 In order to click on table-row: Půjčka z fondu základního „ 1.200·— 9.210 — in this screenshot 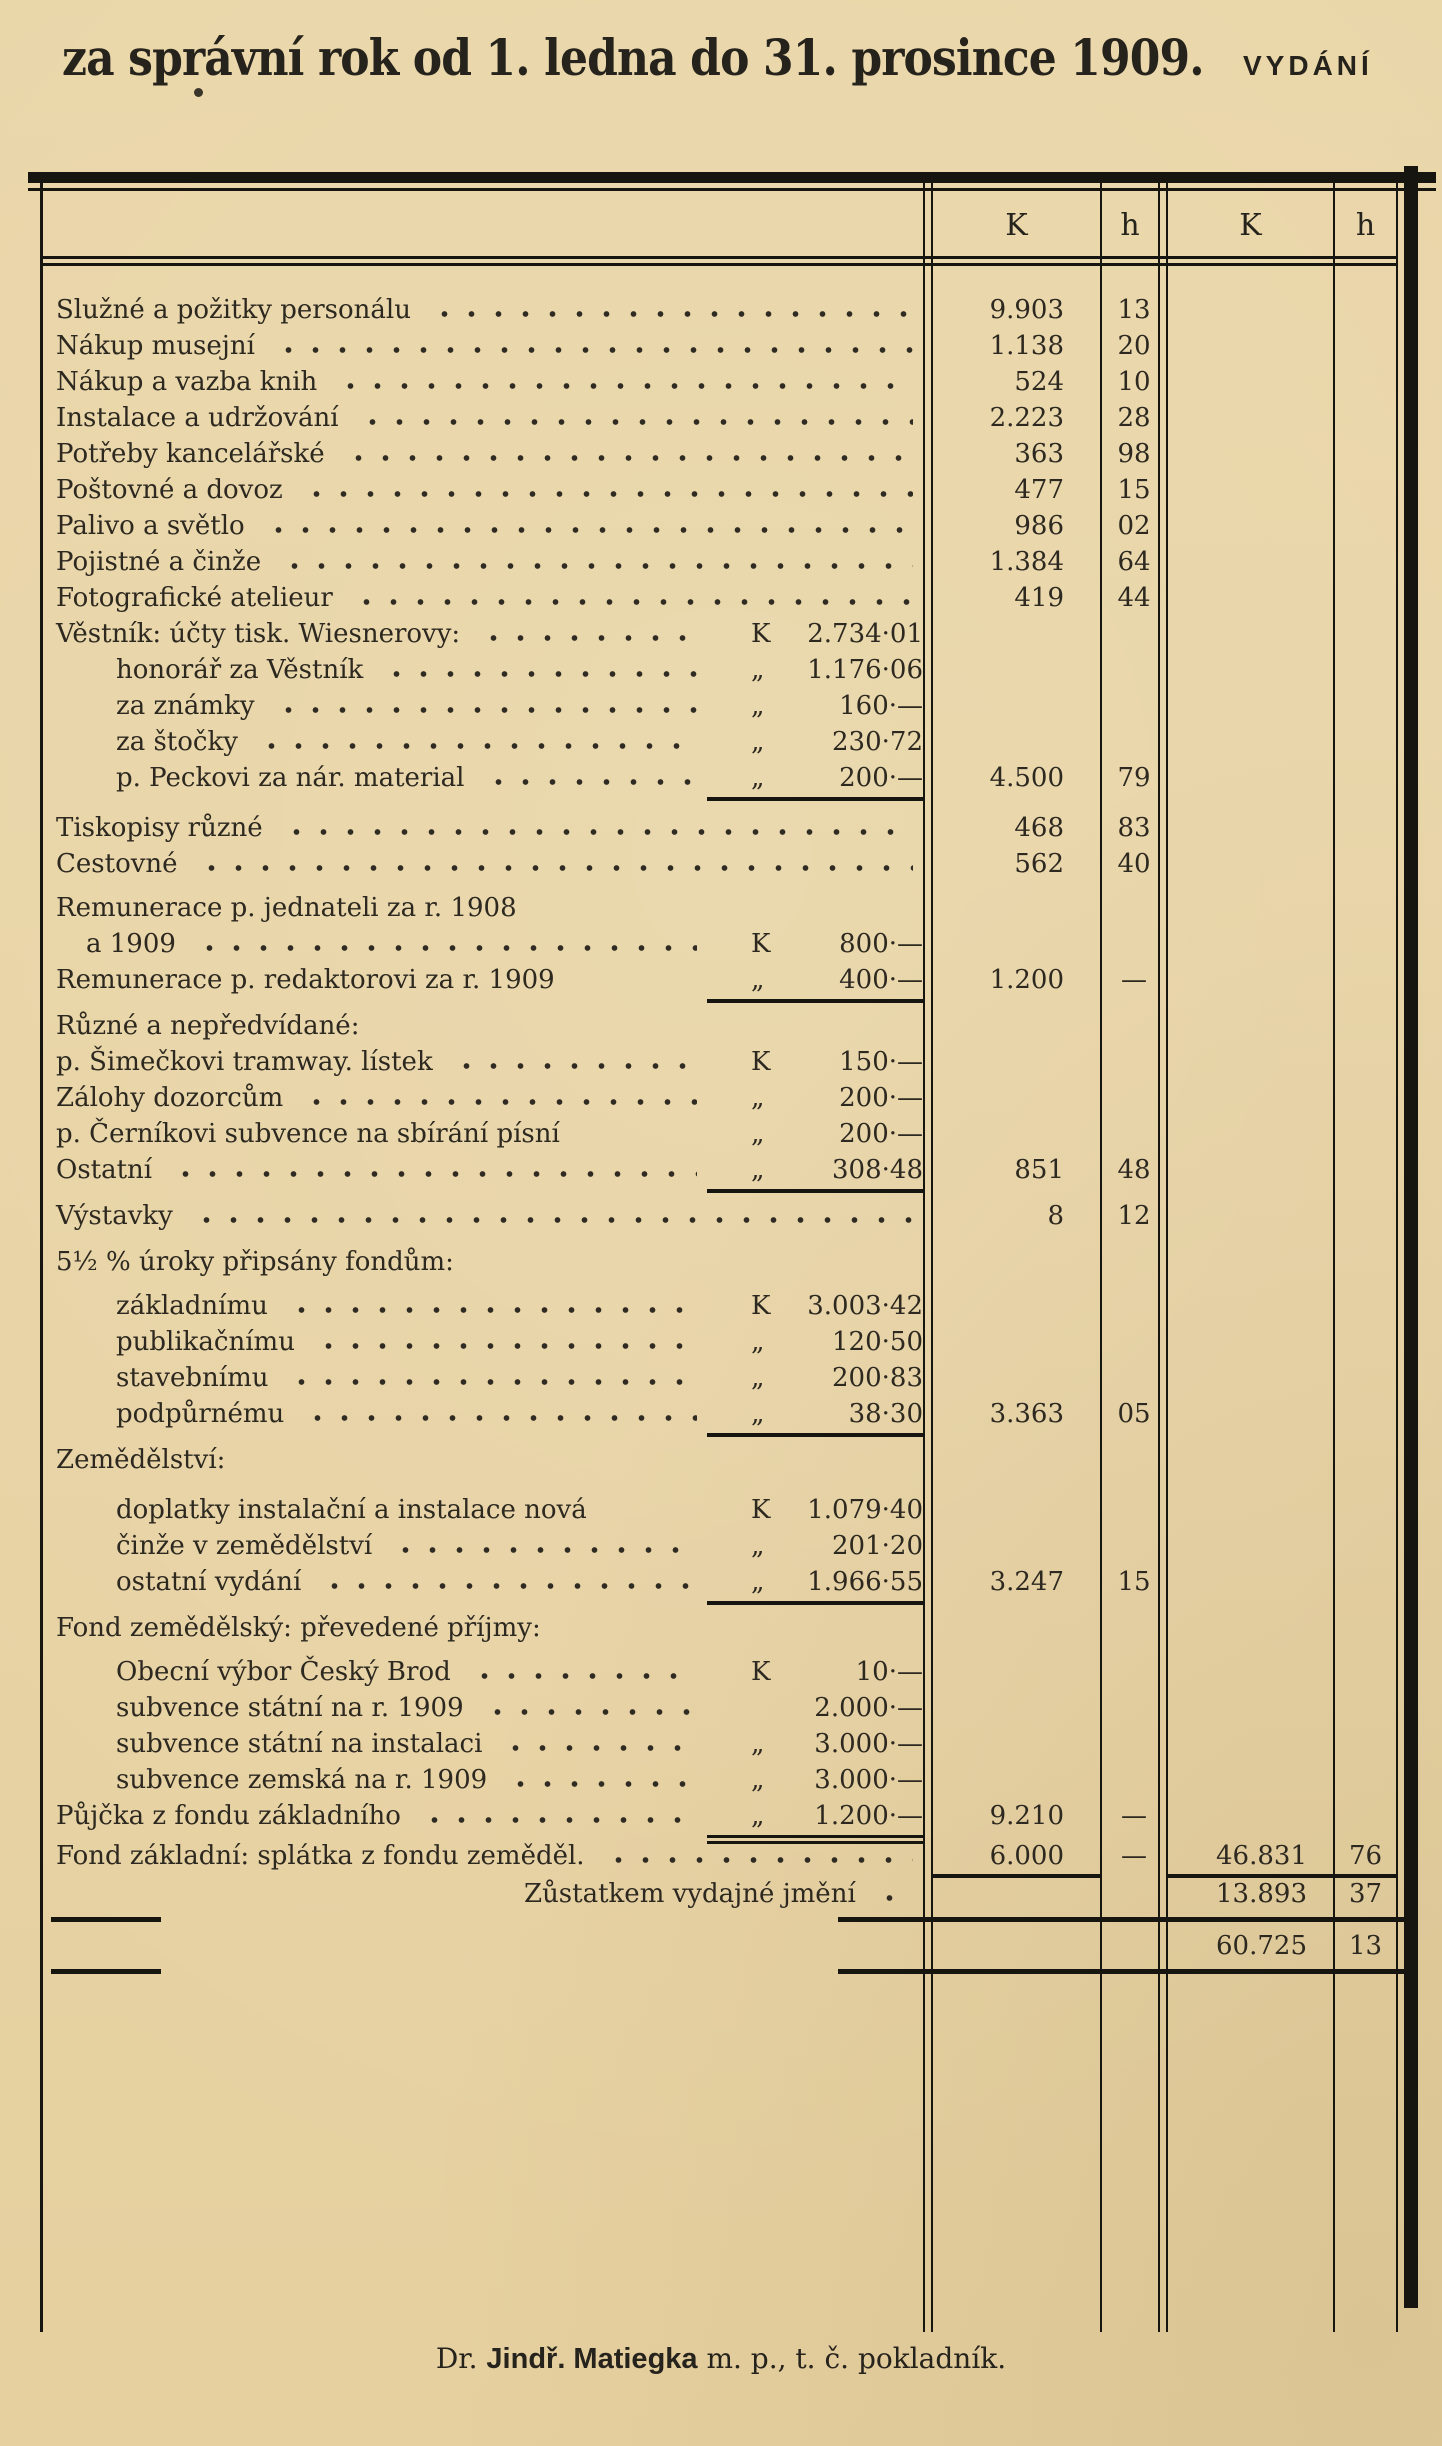, I will do `click(719, 1821)`.